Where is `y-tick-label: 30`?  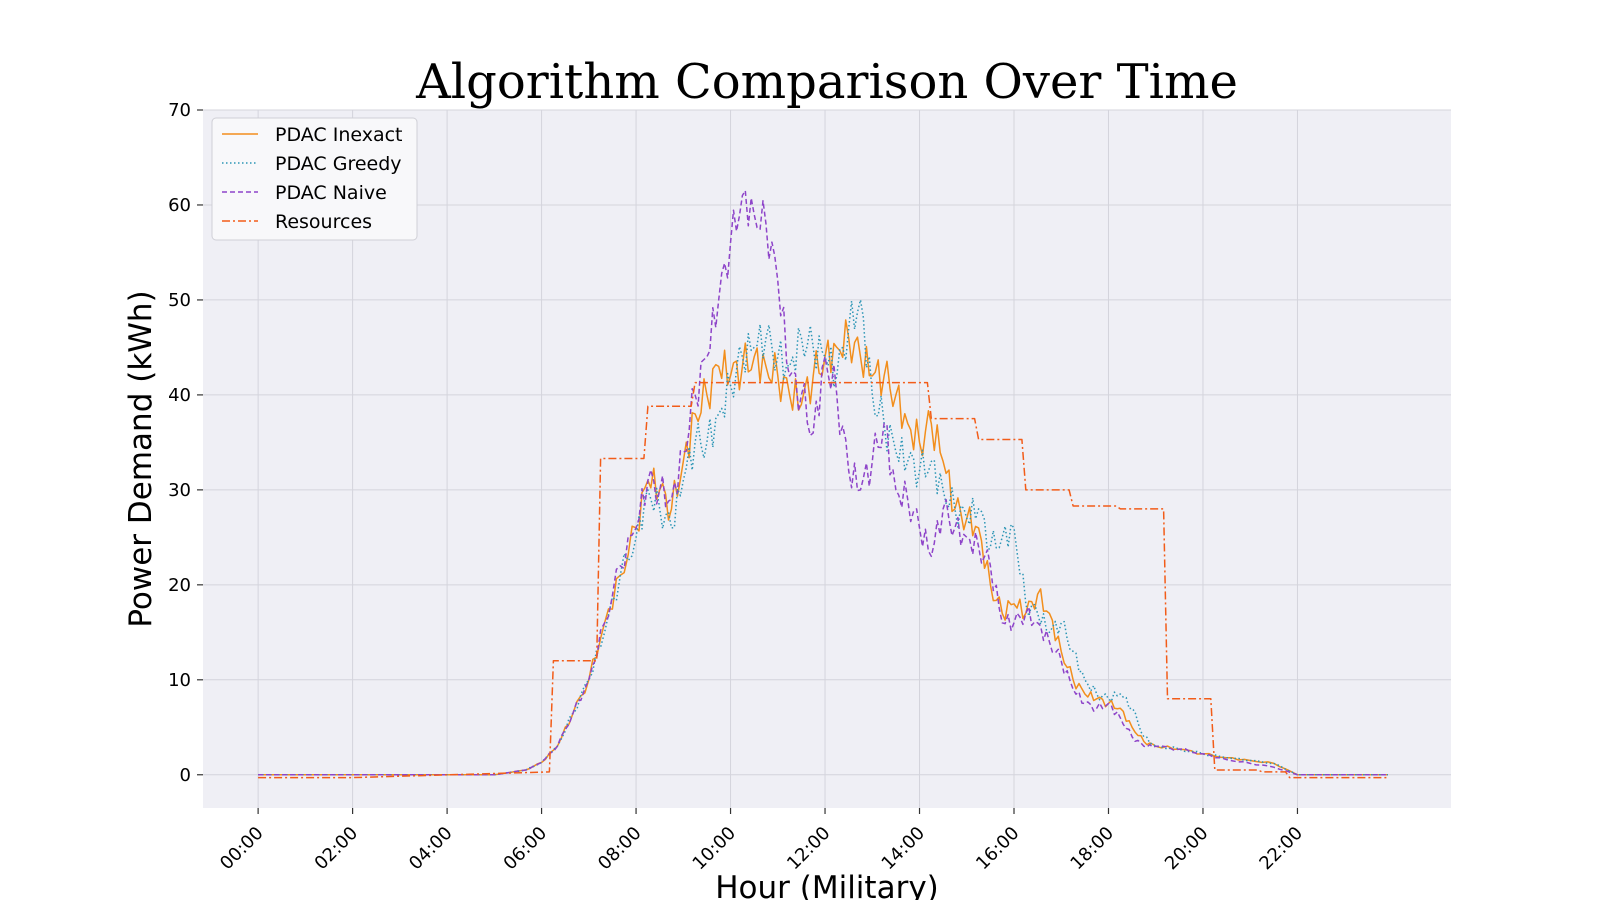 y-tick-label: 30 is located at coordinates (179, 490).